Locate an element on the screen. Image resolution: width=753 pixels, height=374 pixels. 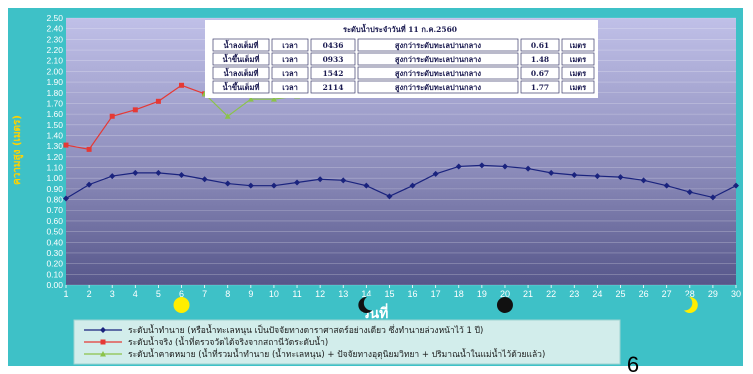
moon-phase-icons is located at coordinates (435, 304).